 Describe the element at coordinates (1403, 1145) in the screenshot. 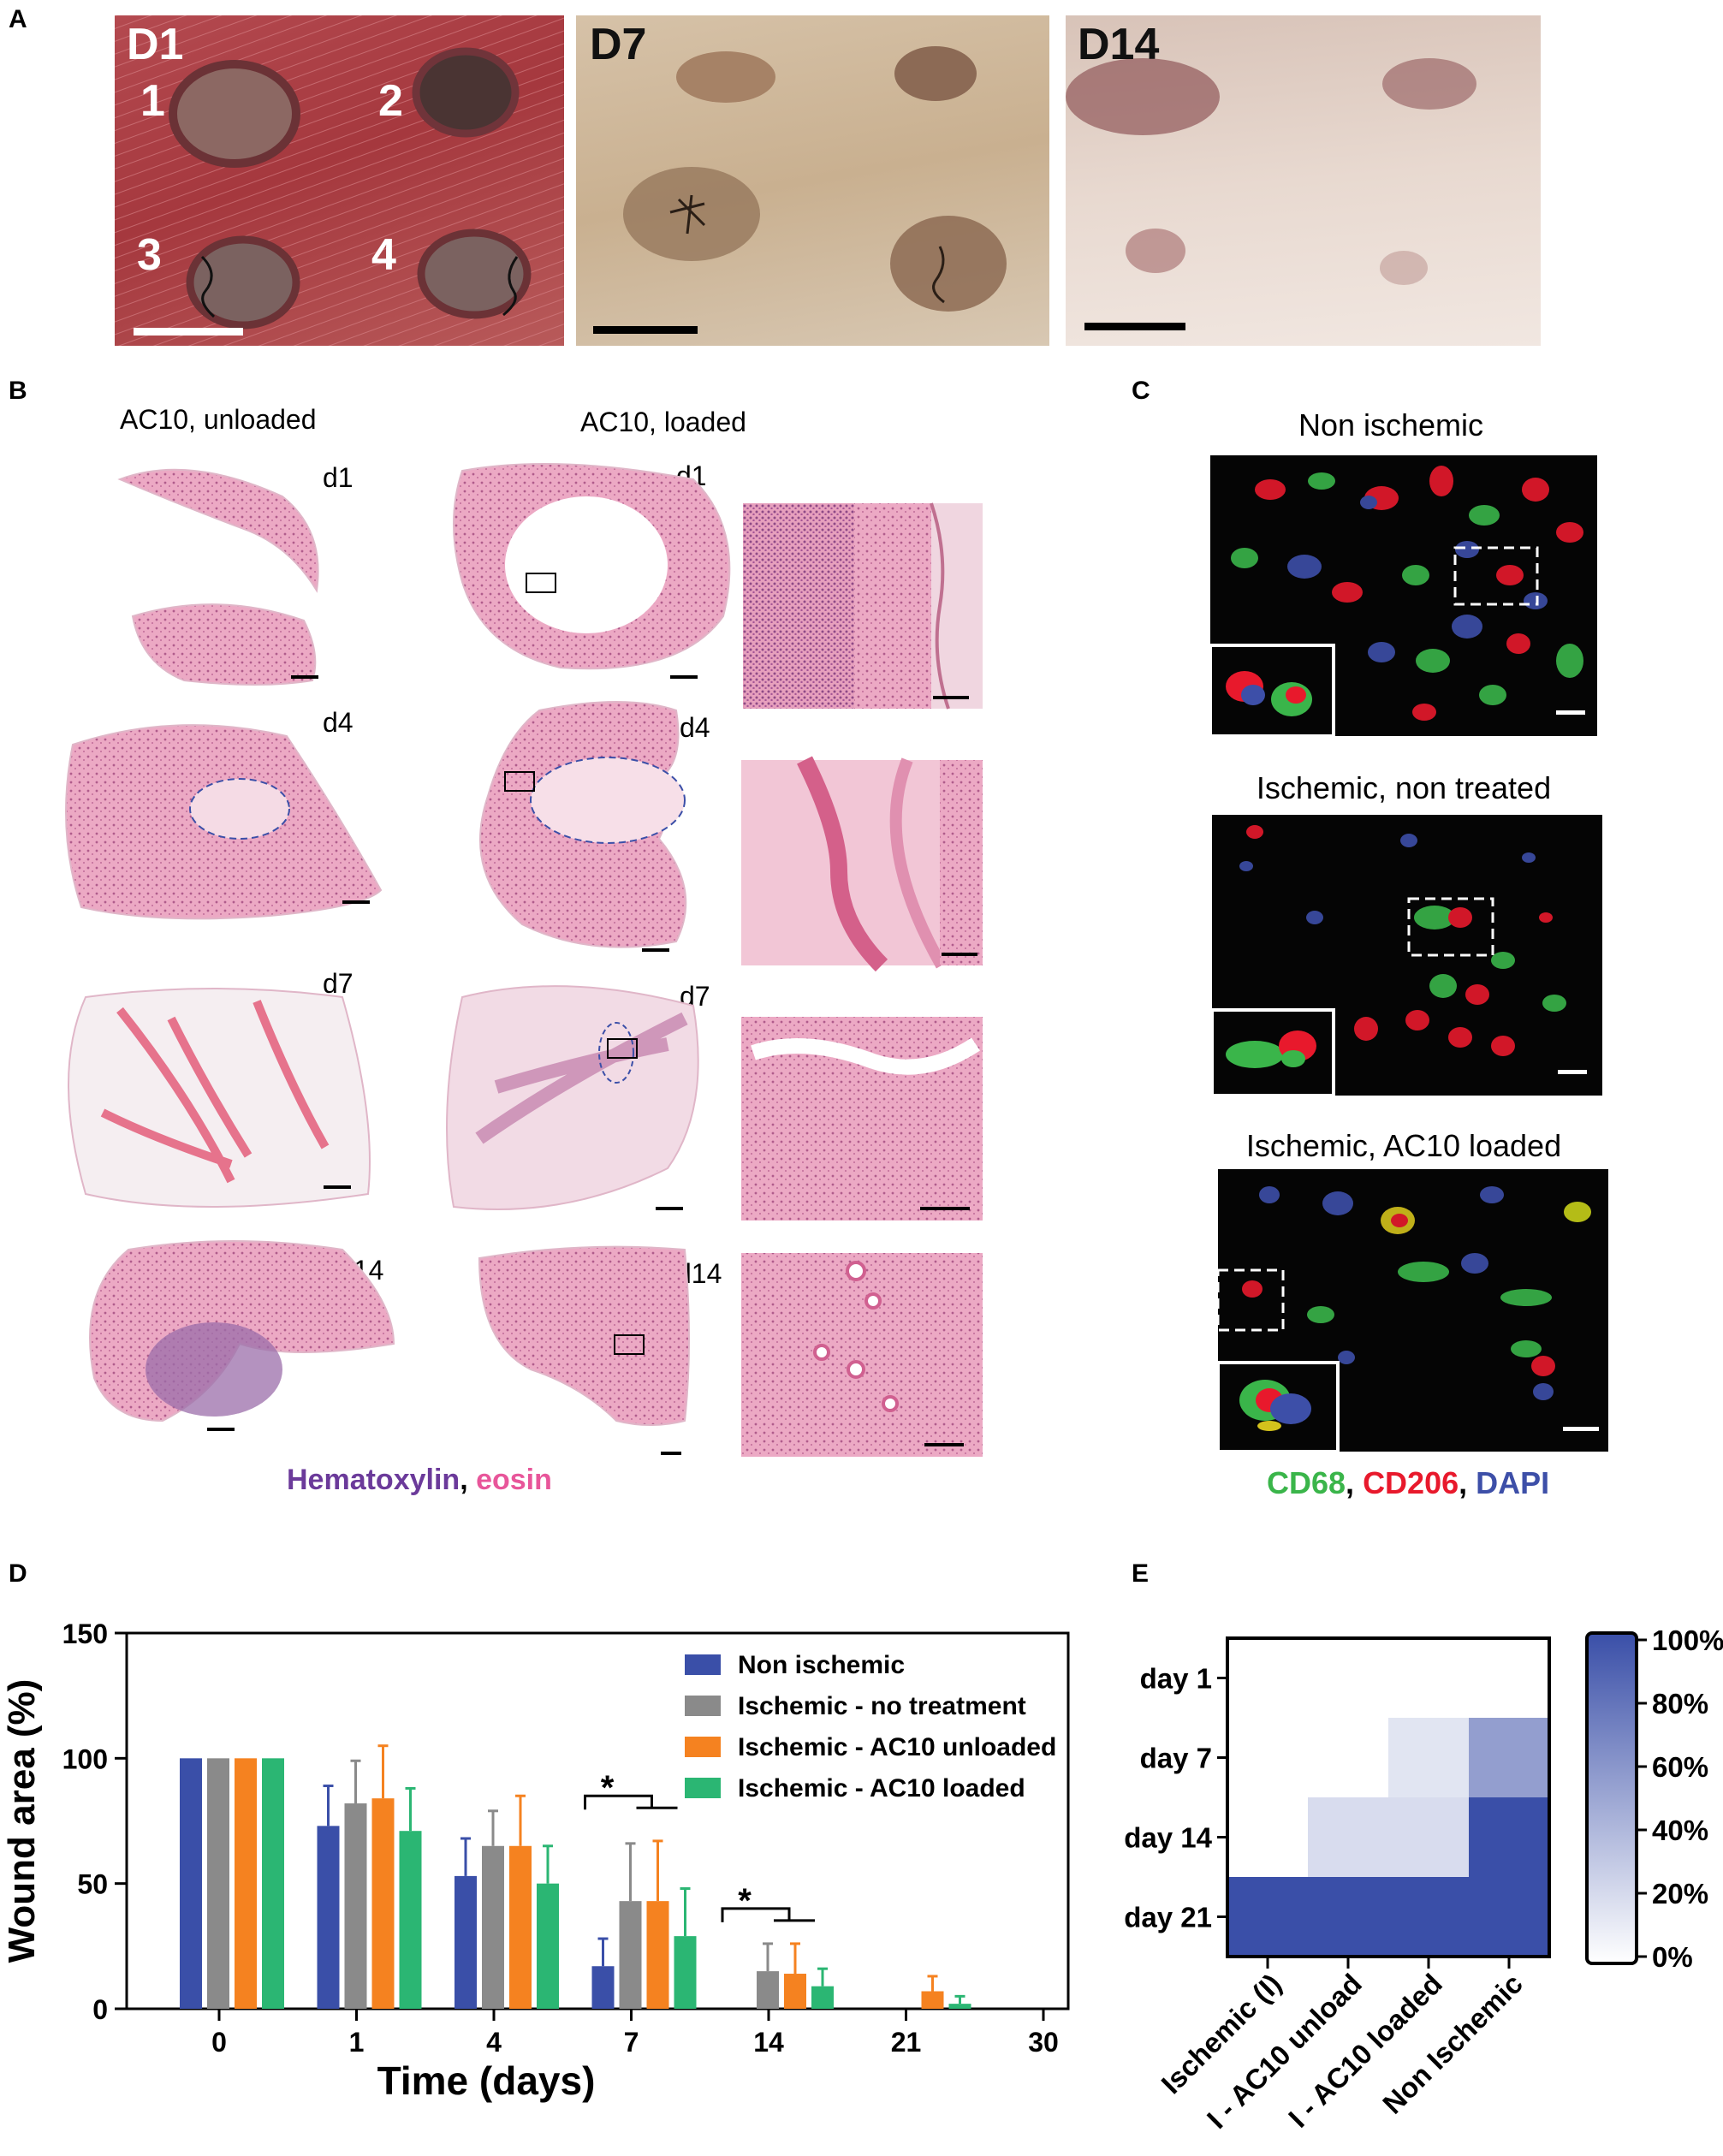

I see `if-title-ischemic-ac10-loaded: Ischemic, AC10 loaded` at that location.